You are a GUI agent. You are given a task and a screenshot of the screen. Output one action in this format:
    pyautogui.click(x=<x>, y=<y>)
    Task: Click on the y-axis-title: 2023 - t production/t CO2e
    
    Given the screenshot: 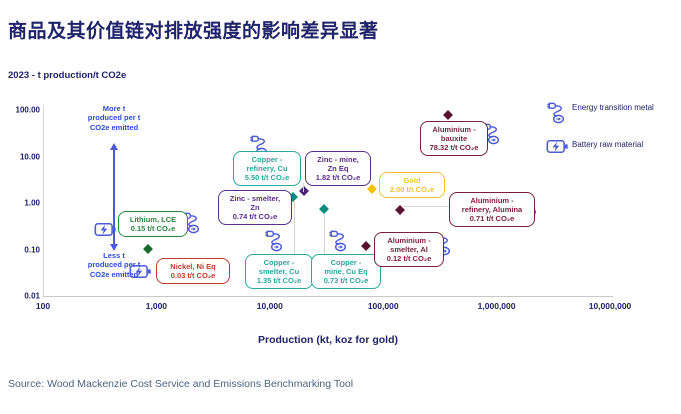 What is the action you would take?
    pyautogui.click(x=67, y=75)
    